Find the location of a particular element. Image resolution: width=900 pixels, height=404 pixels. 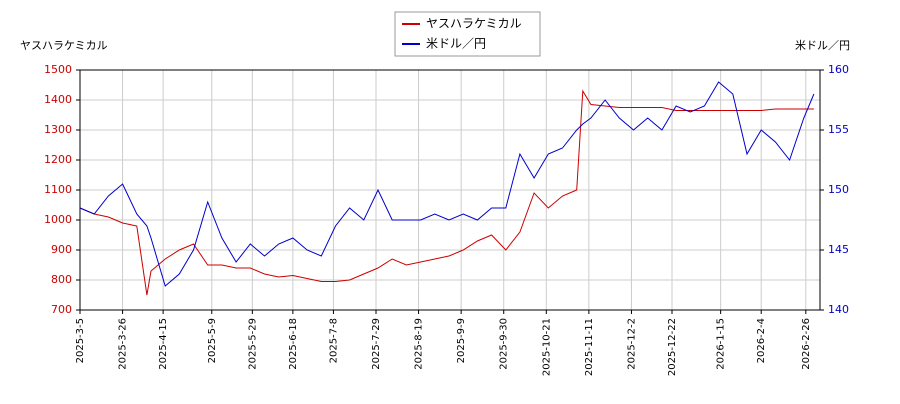

x-tick-label: 2025-3-5 is located at coordinates (80, 340).